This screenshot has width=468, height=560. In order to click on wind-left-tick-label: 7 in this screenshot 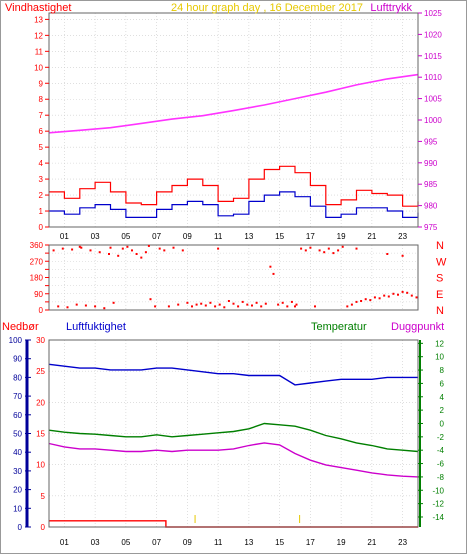, I will do `click(41, 115)`.